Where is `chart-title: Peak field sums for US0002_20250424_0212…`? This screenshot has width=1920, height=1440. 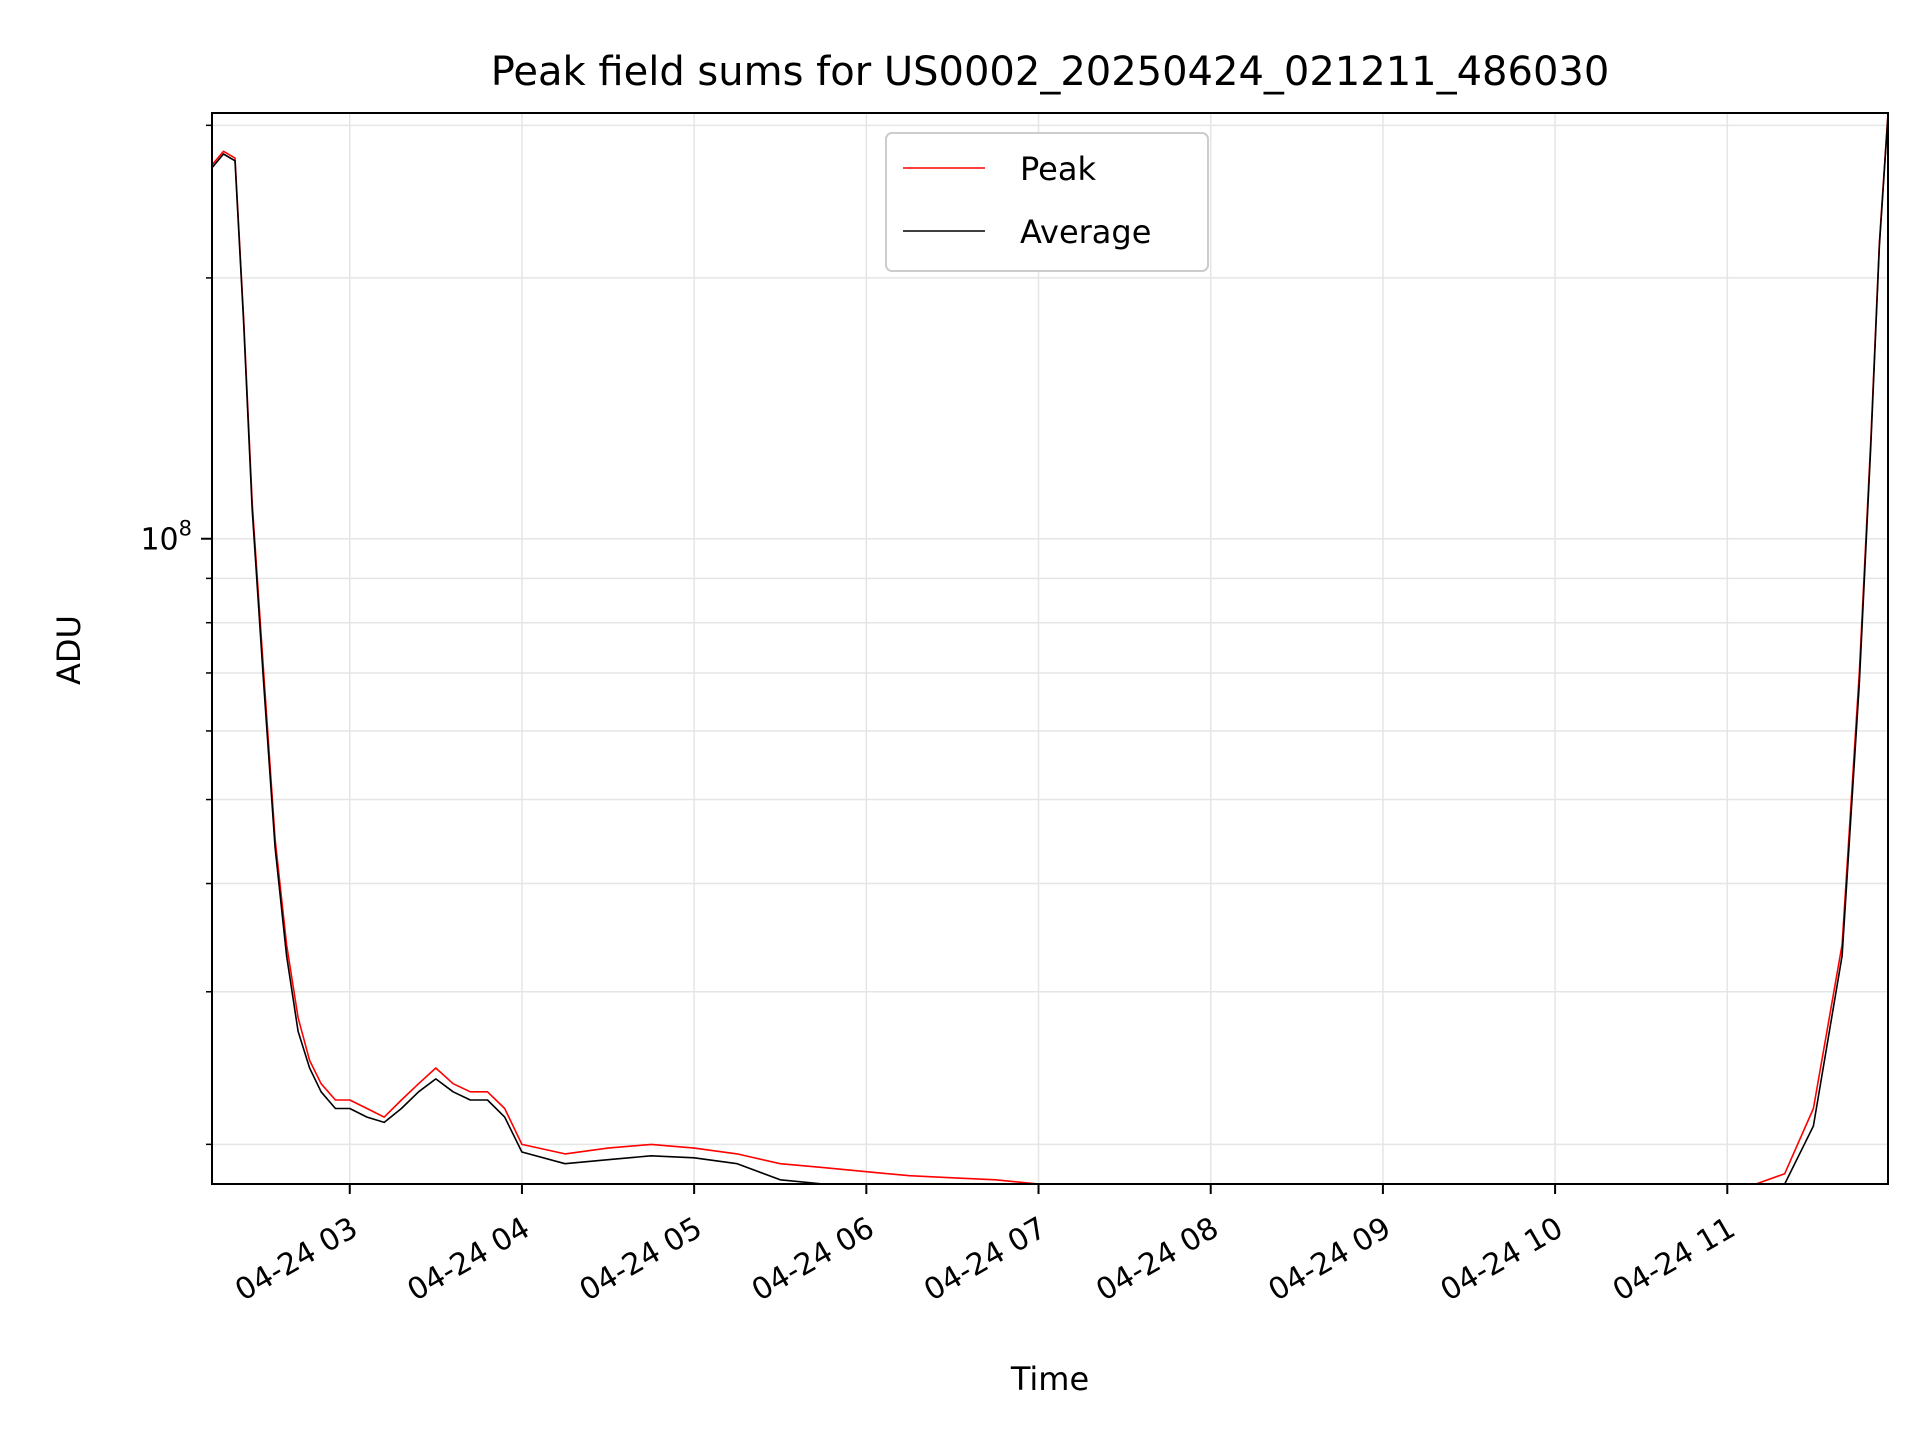
chart-title: Peak field sums for US0002_20250424_0212… is located at coordinates (1050, 72).